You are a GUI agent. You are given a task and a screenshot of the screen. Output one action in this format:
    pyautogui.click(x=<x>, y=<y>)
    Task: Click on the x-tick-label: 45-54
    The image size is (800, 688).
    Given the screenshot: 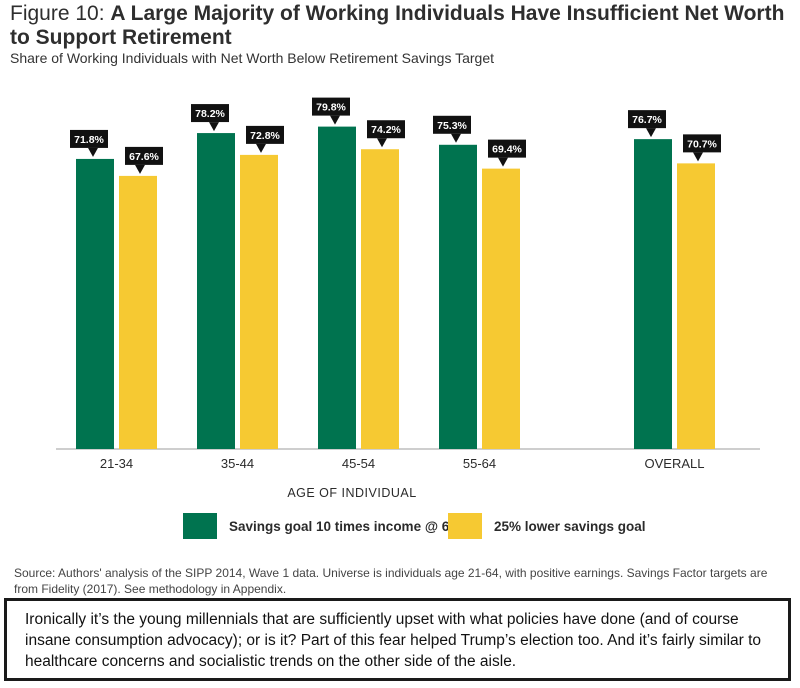 What is the action you would take?
    pyautogui.click(x=358, y=463)
    